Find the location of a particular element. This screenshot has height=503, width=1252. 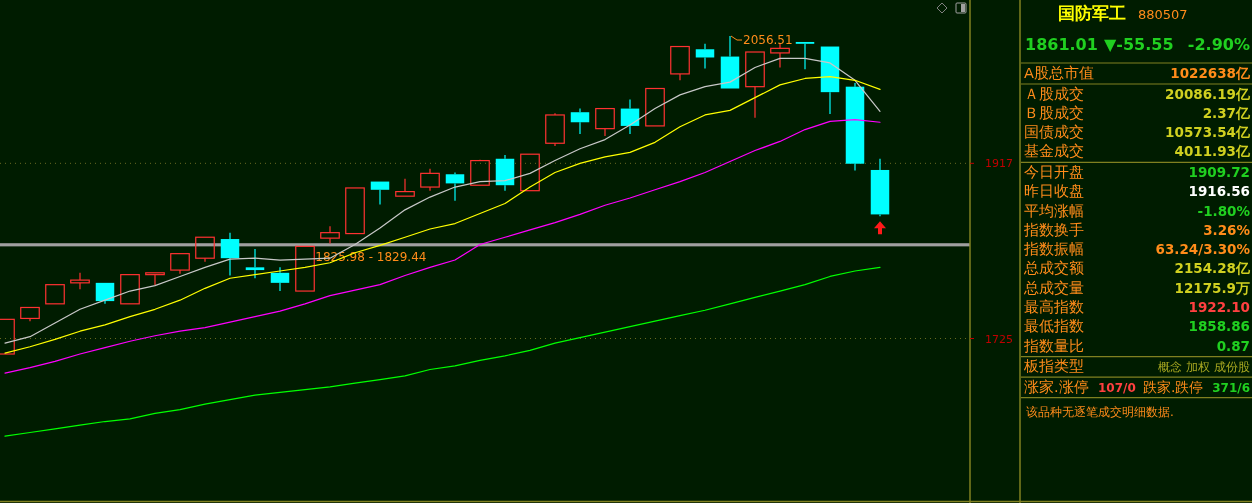

text: 最低指数 is located at coordinates (1054, 326).